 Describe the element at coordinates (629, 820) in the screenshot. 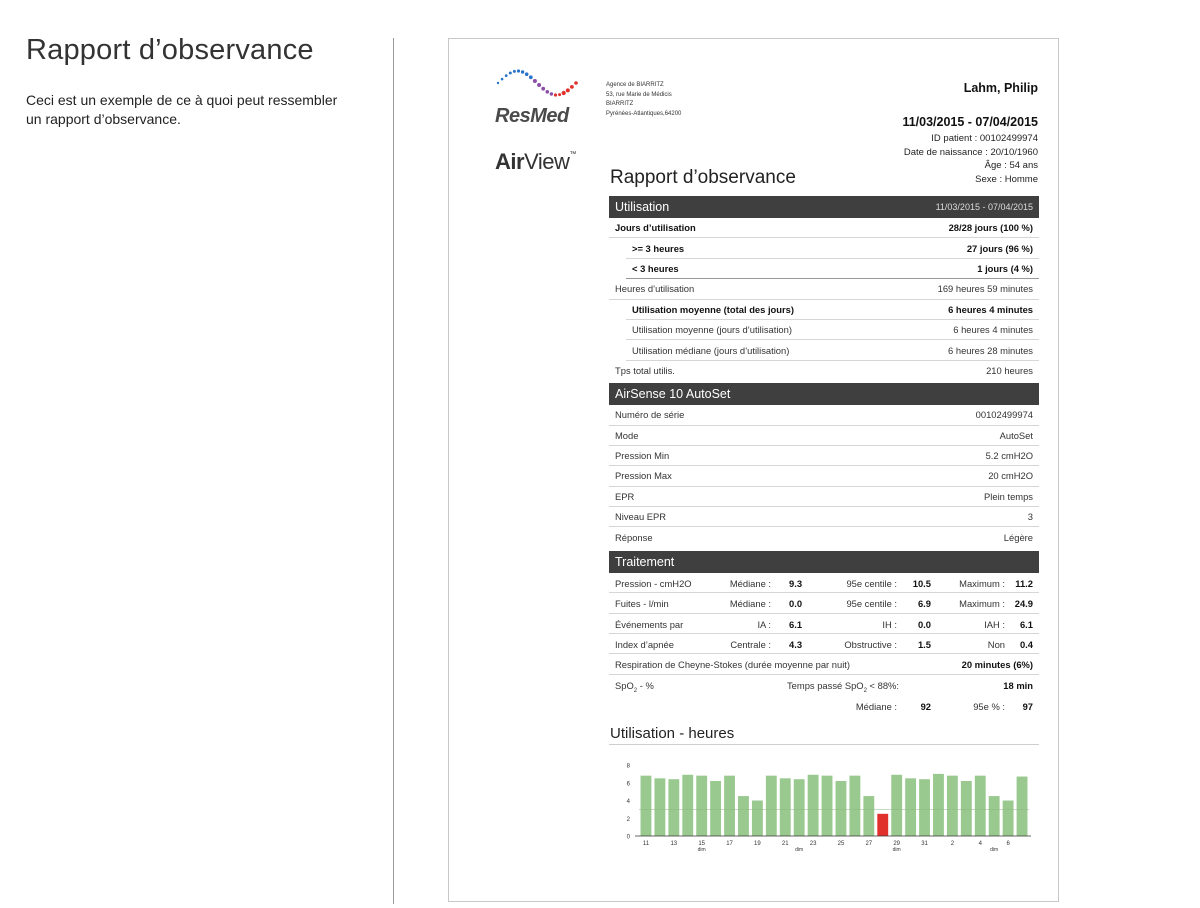

I see `y-tick-label: 2` at that location.